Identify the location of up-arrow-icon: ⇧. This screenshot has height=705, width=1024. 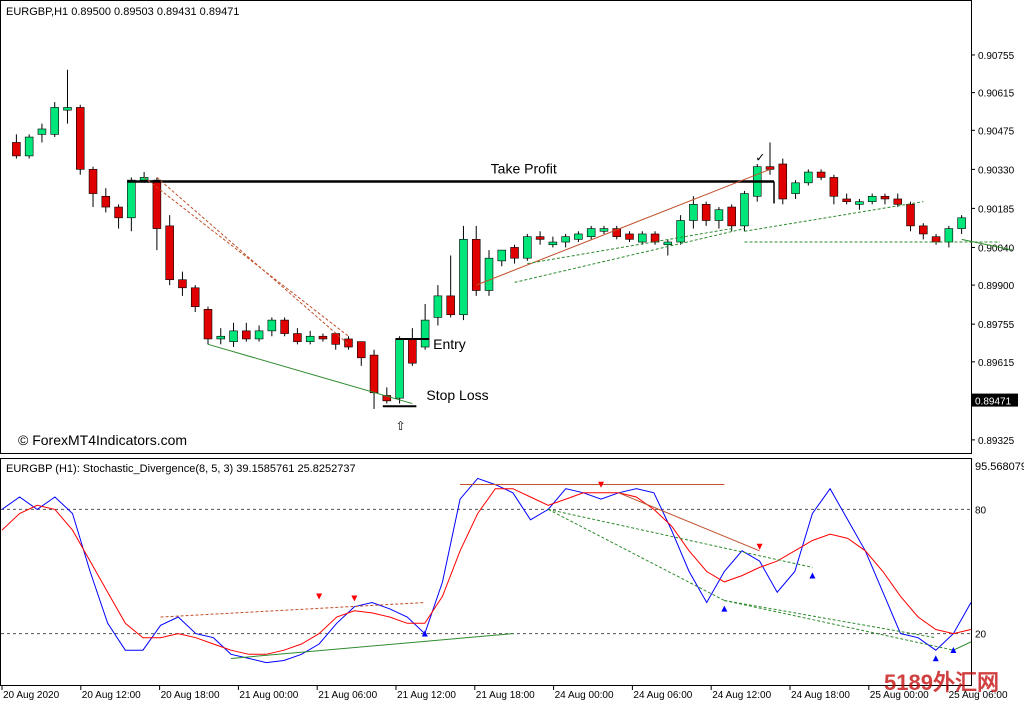
(401, 426).